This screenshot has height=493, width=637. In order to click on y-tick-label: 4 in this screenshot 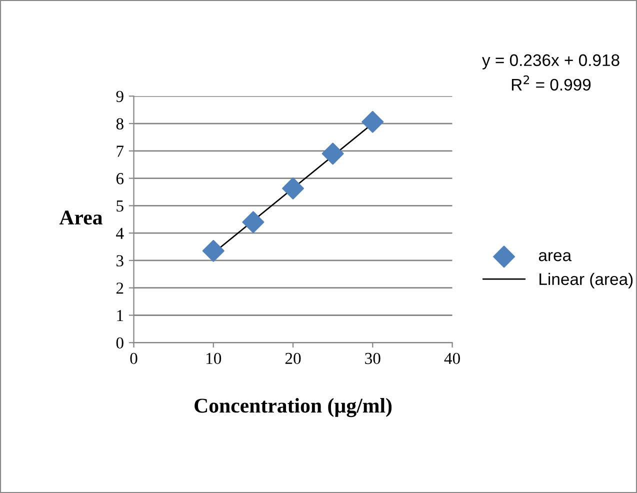, I will do `click(120, 233)`.